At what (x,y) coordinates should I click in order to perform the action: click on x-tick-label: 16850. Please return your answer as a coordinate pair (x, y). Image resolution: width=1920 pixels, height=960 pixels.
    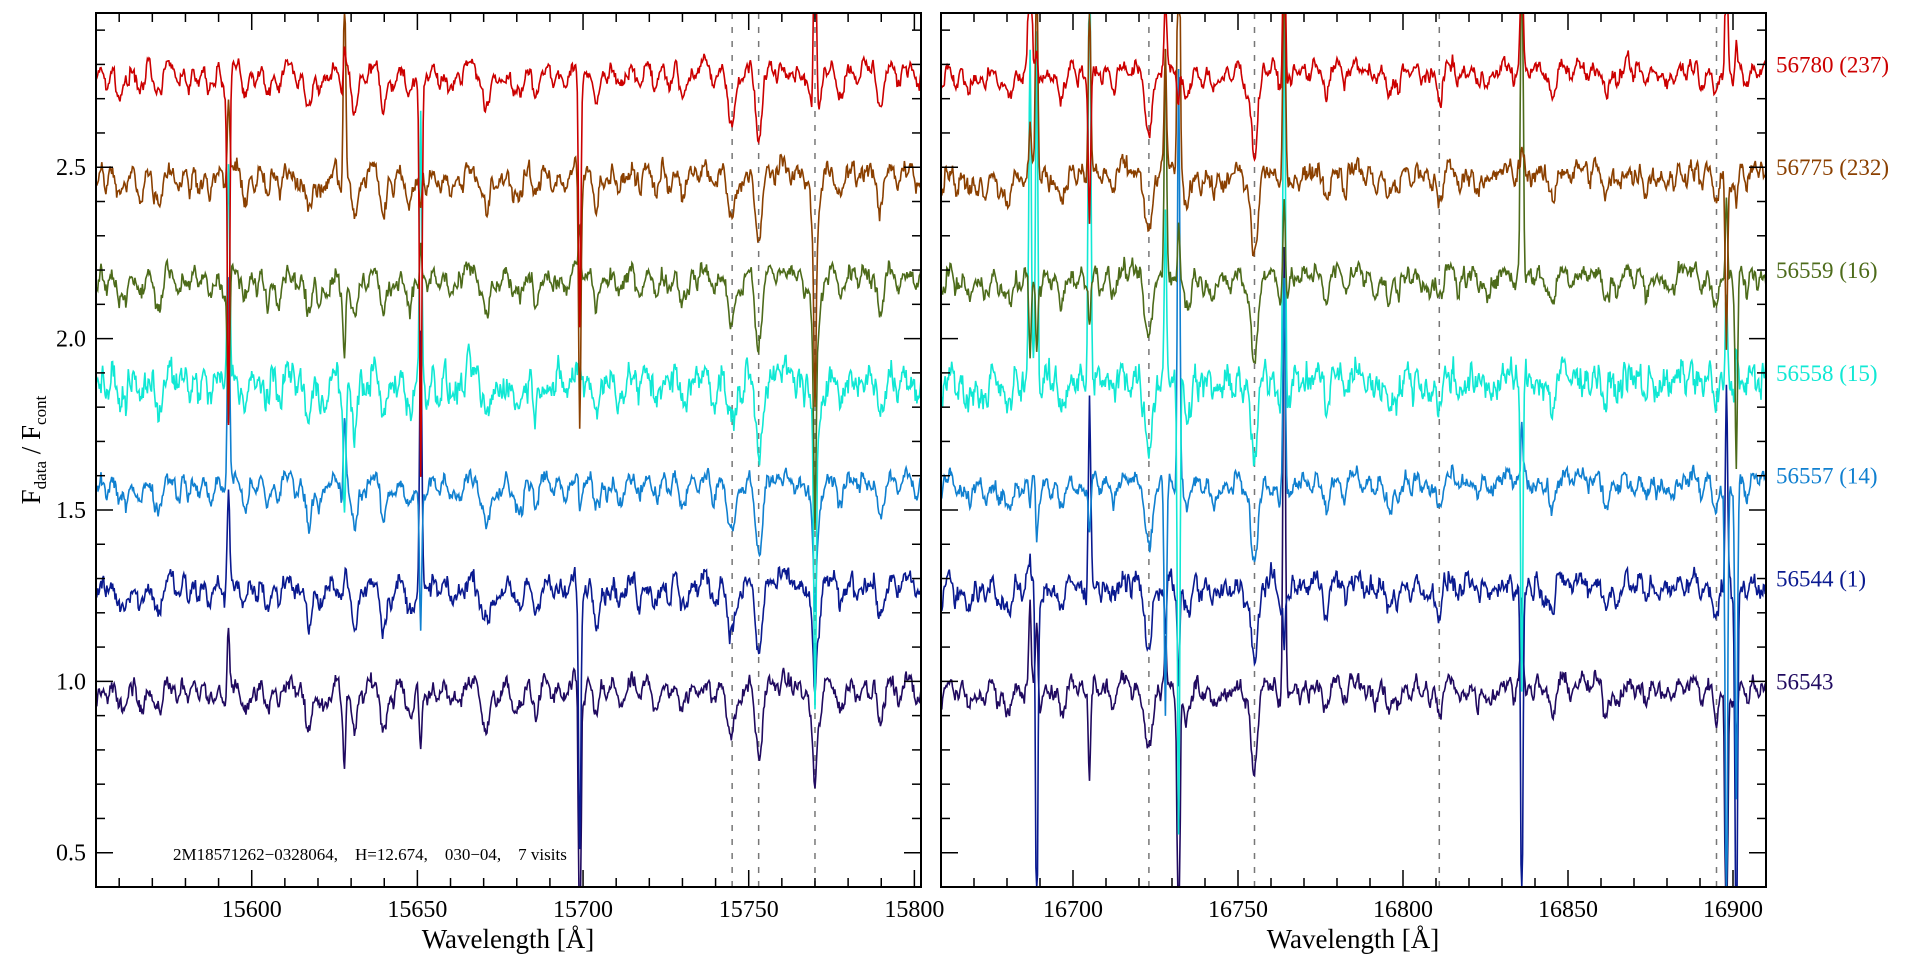
    Looking at the image, I should click on (1568, 910).